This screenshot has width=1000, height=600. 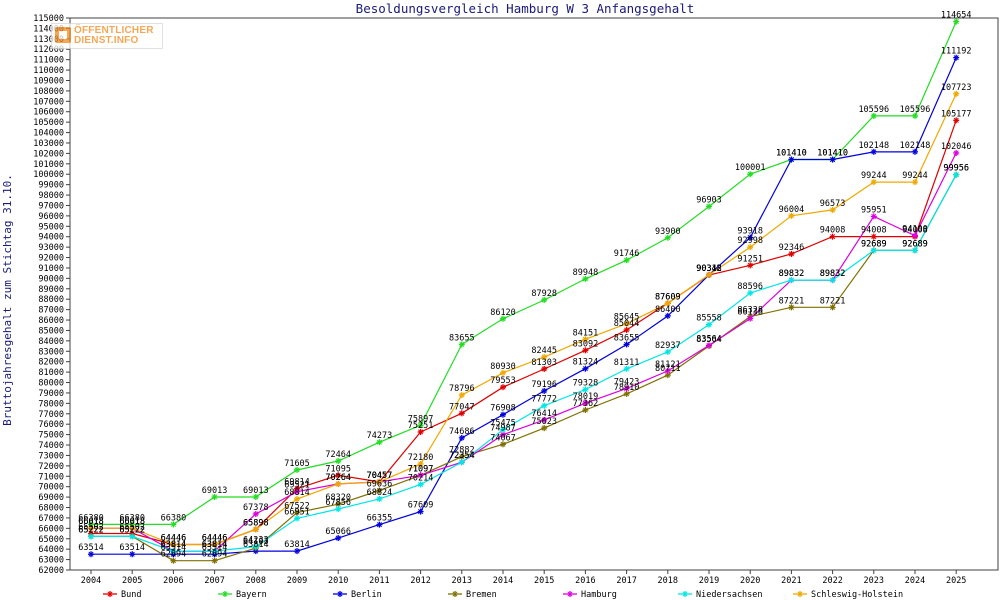 What do you see at coordinates (668, 346) in the screenshot?
I see `data-label-niedersachsen: 82937` at bounding box center [668, 346].